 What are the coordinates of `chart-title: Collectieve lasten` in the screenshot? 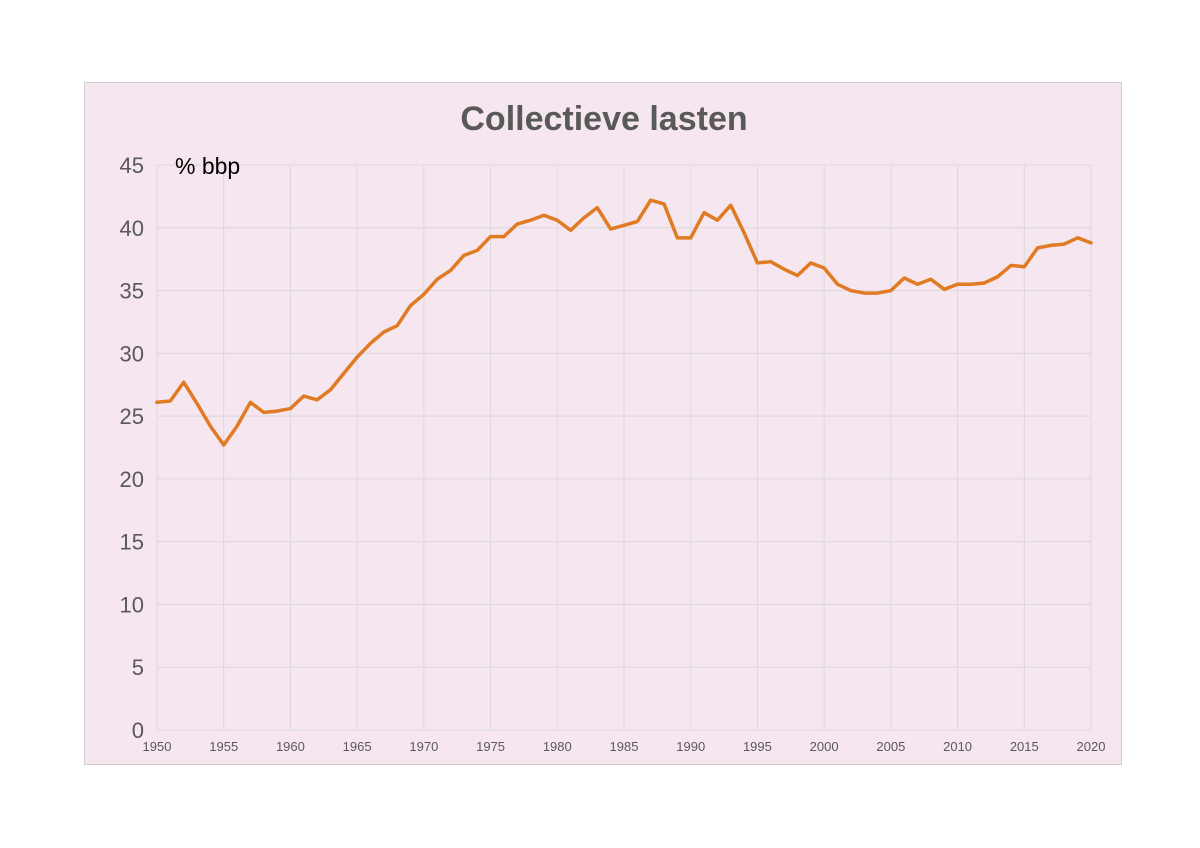 It's located at (603, 119).